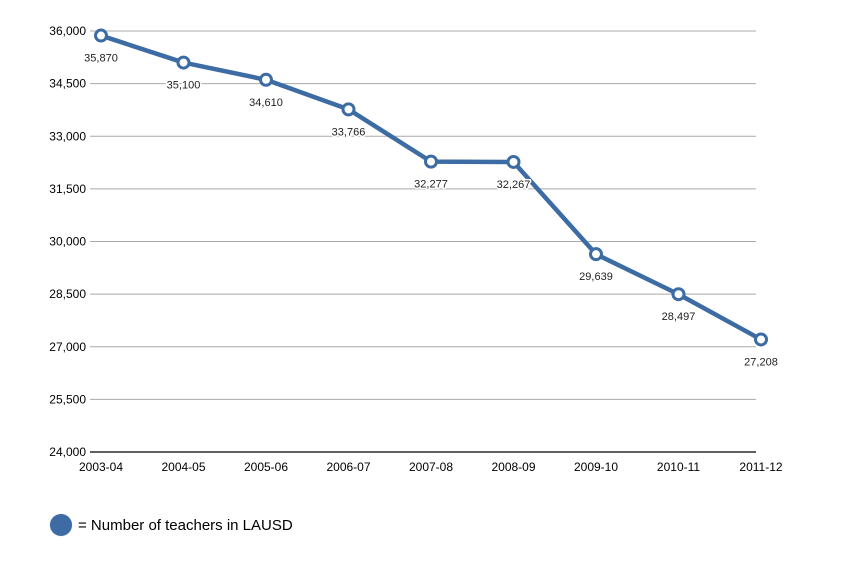 This screenshot has height=575, width=848. Describe the element at coordinates (596, 467) in the screenshot. I see `x-tick-label: 2009-10` at that location.